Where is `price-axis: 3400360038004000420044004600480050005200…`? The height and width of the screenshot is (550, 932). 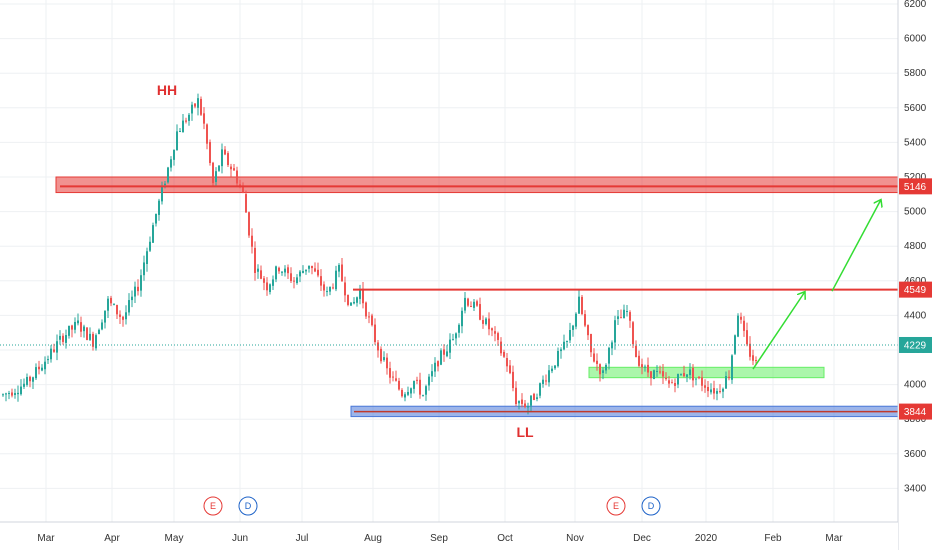
price-axis: 3400360038004000420044004600480050005200… is located at coordinates (914, 275).